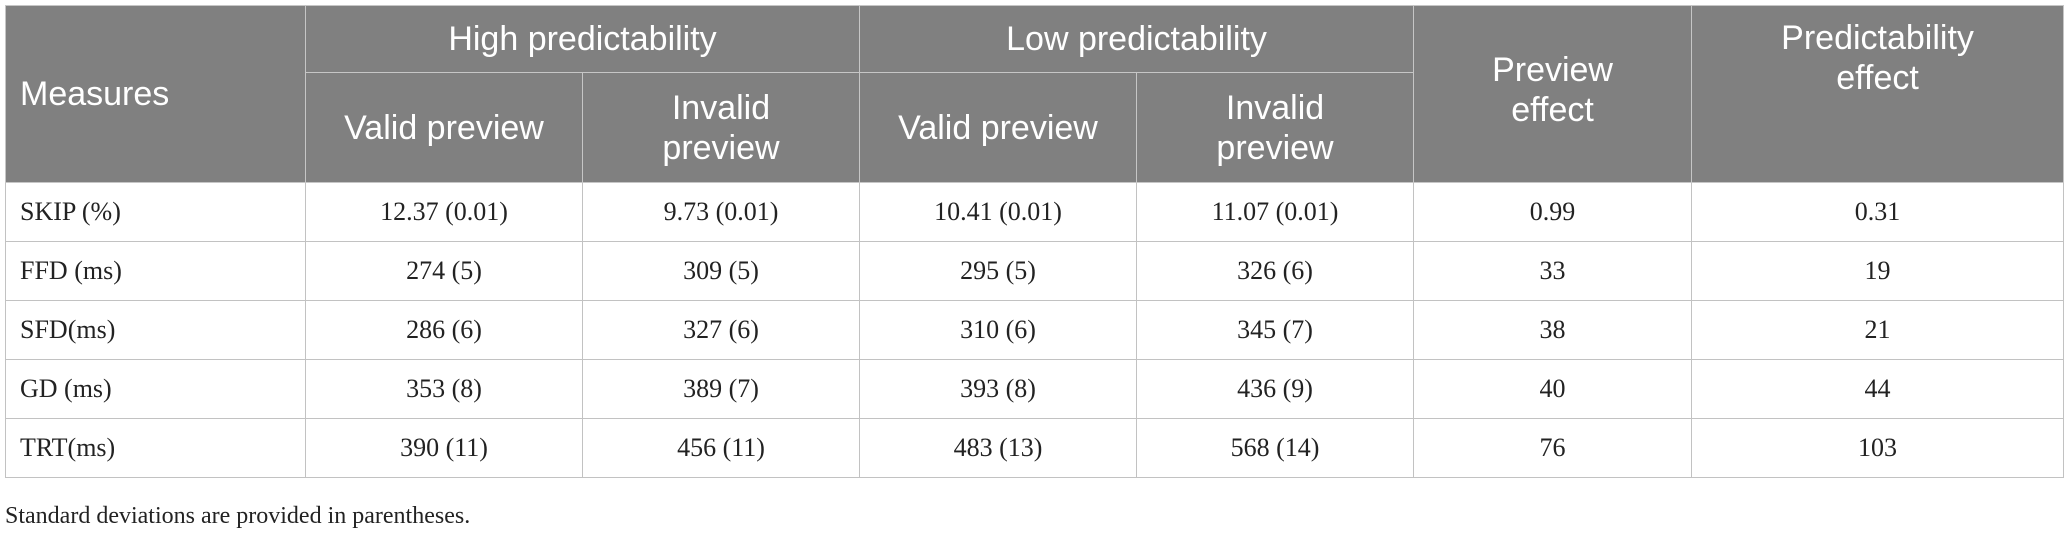  Describe the element at coordinates (1275, 271) in the screenshot. I see `low-invalid-cell: 326 (6)` at that location.